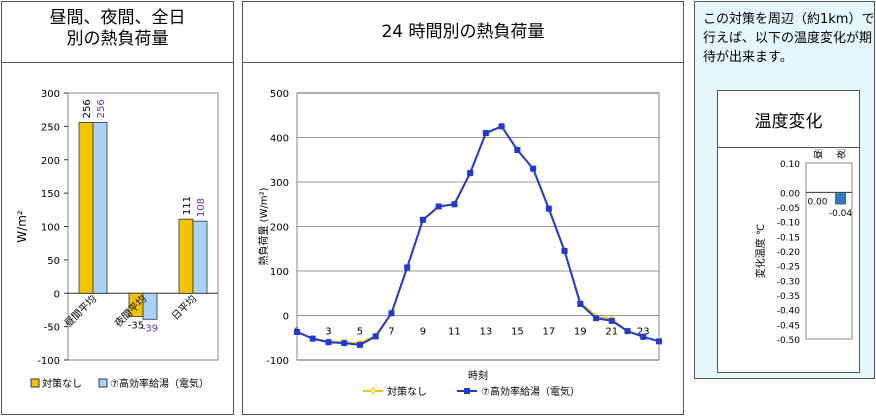 The image size is (876, 416). I want to click on x-tick-label: 11, so click(454, 332).